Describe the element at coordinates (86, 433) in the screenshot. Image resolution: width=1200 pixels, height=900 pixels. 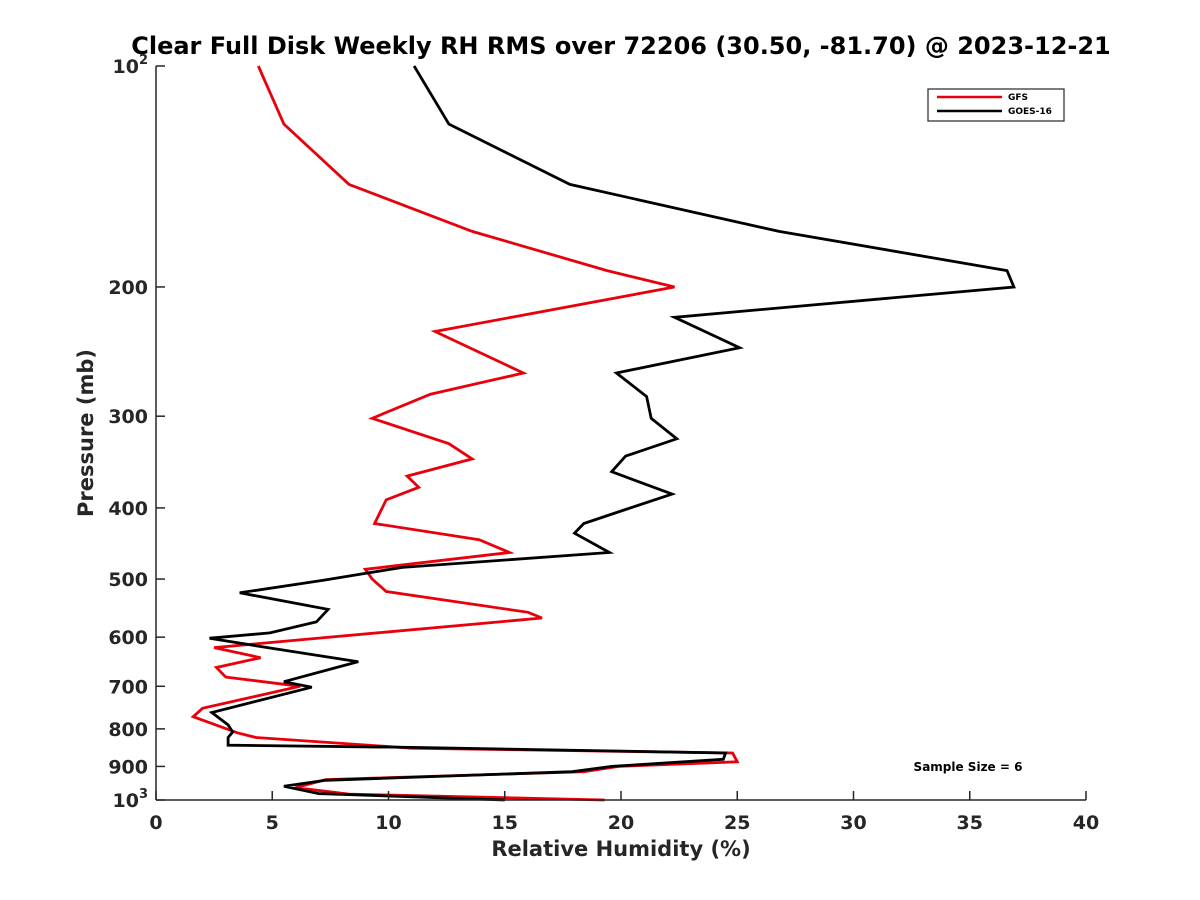
I see `y-axis-label: Pressure (mb)` at that location.